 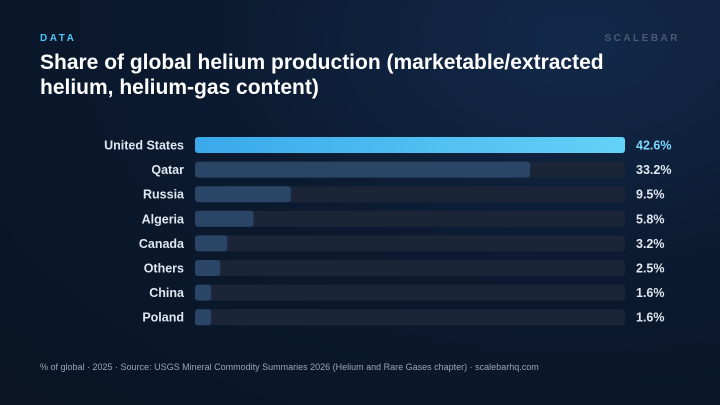 I want to click on value-label: 3.2%, so click(x=650, y=244).